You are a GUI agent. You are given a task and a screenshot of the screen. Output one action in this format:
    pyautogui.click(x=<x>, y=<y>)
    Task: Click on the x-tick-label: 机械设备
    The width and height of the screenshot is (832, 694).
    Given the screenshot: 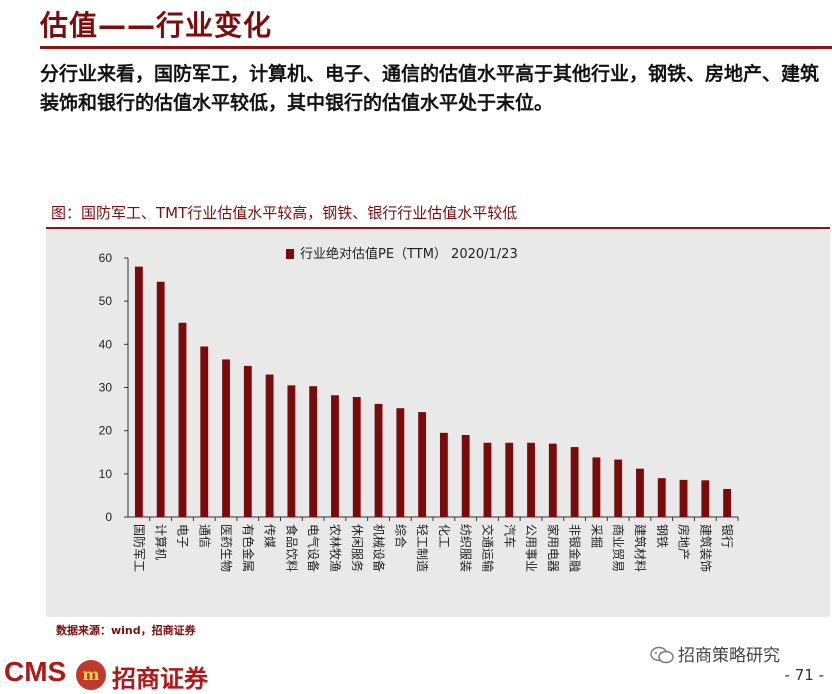 What is the action you would take?
    pyautogui.click(x=379, y=548)
    